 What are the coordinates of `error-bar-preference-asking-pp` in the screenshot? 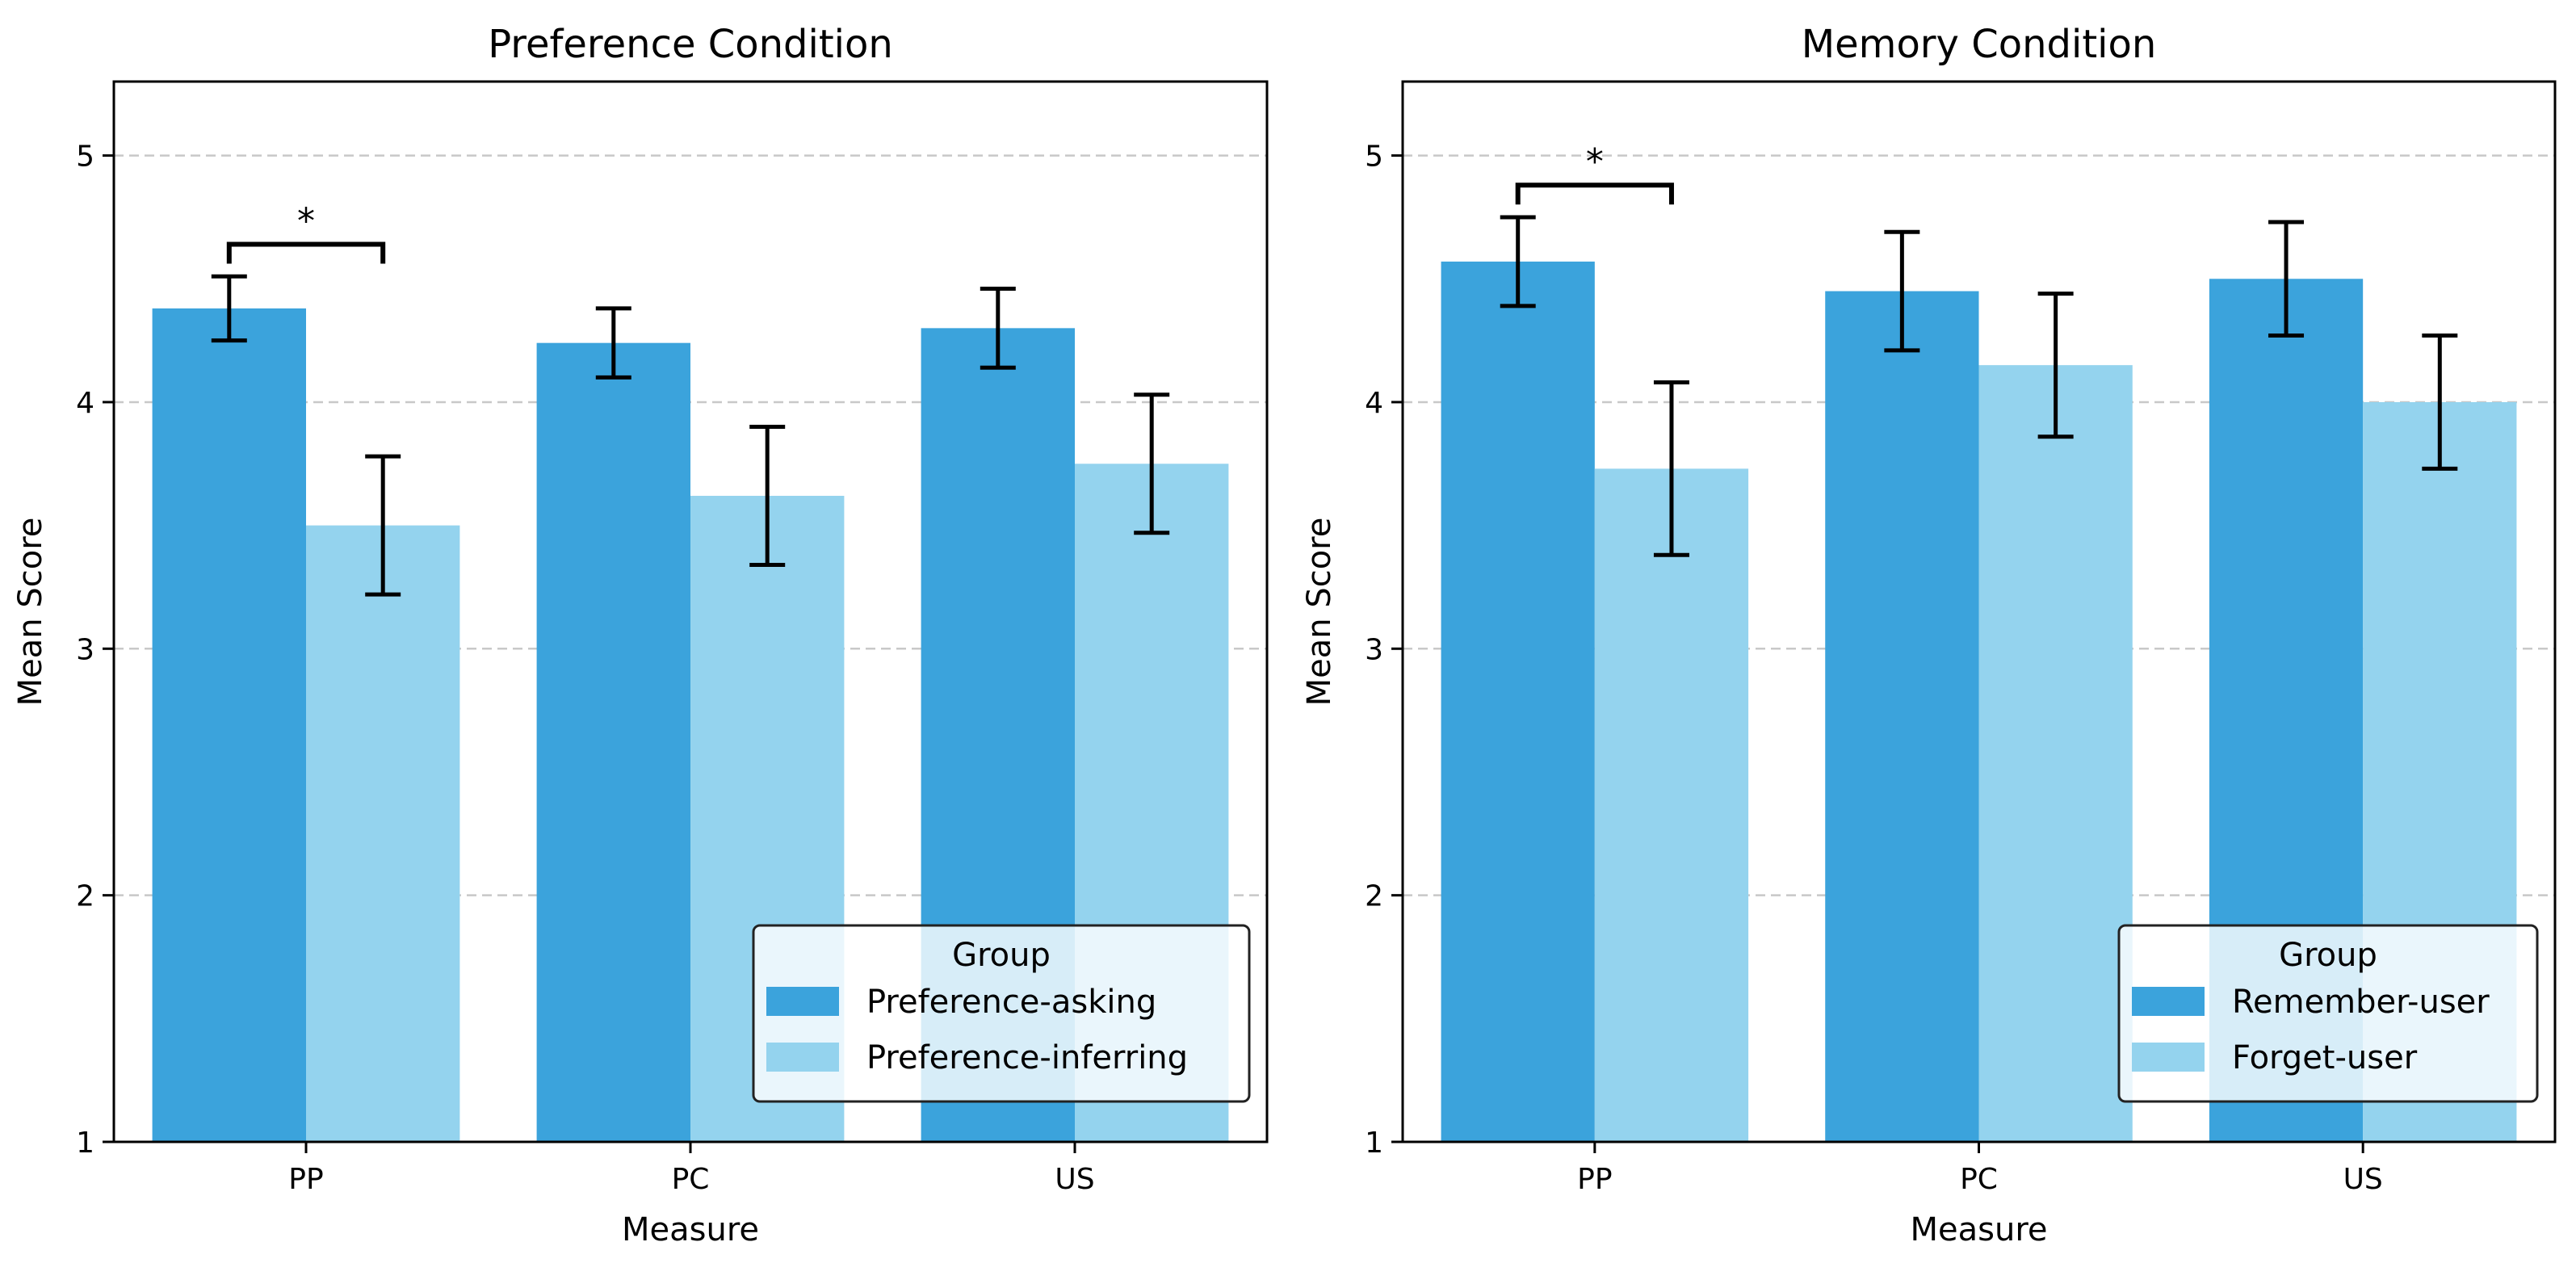 It's located at (229, 308).